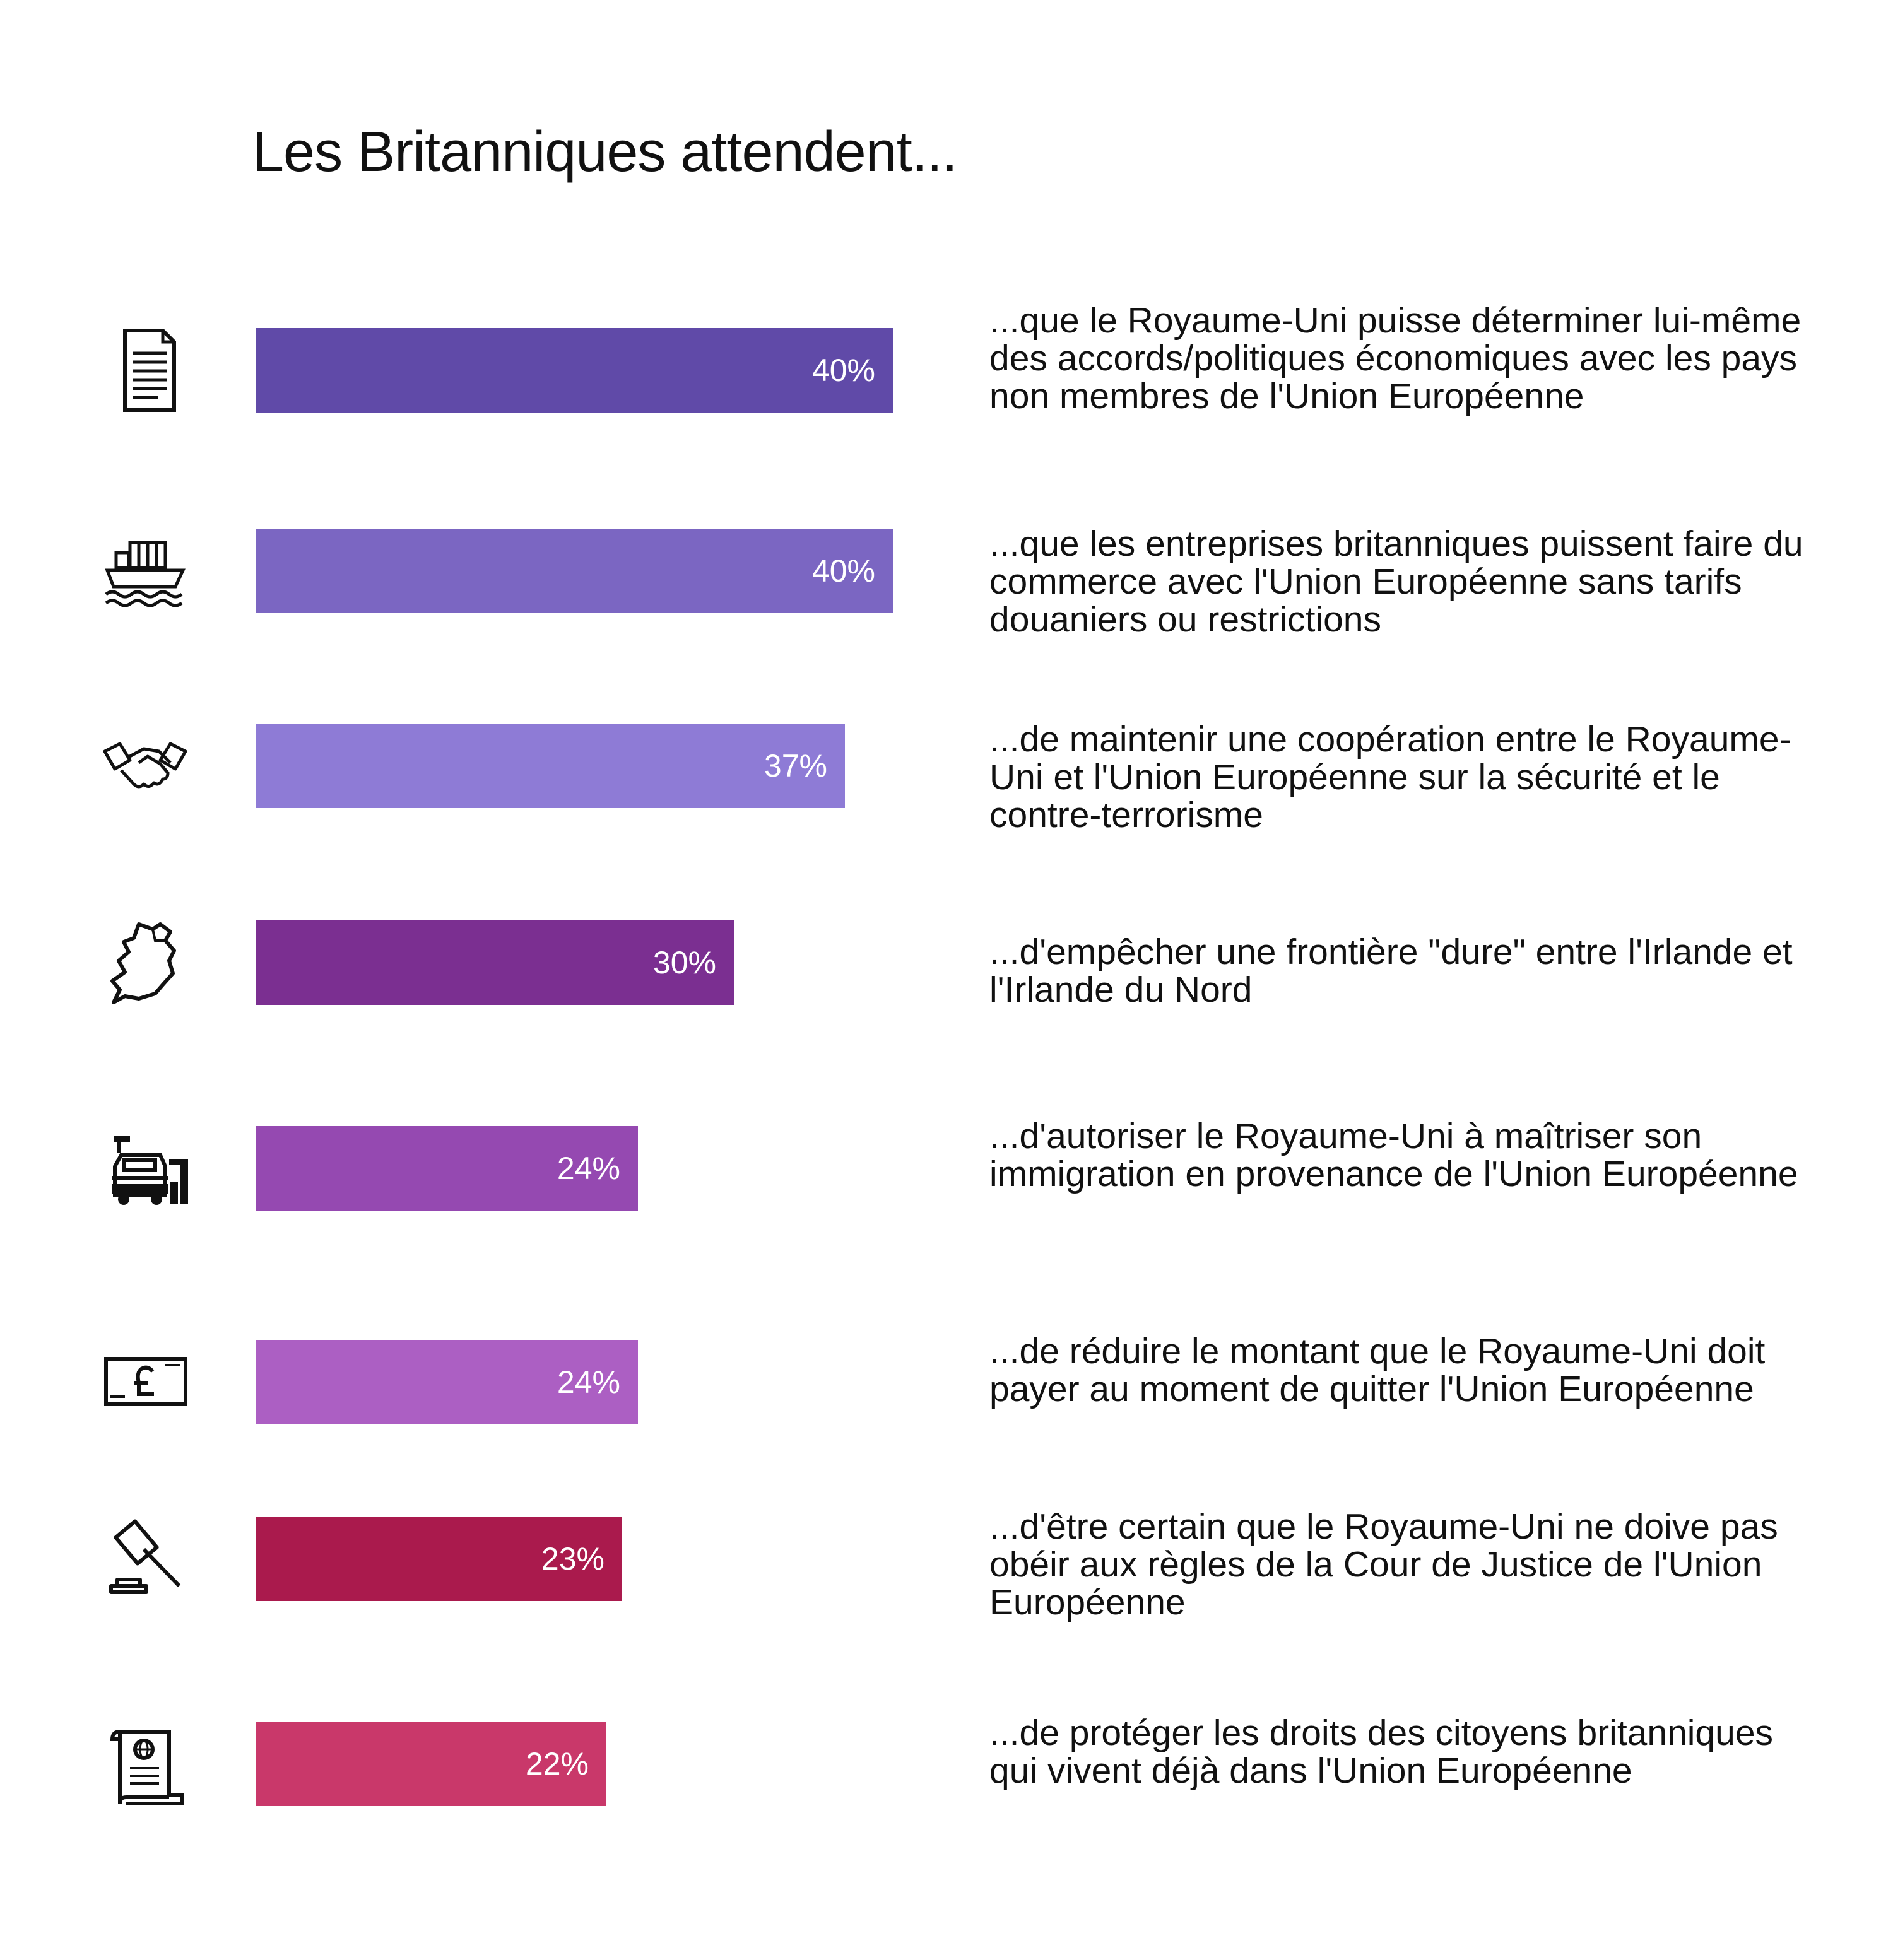  What do you see at coordinates (447, 1382) in the screenshot?
I see `bar-6: 24%` at bounding box center [447, 1382].